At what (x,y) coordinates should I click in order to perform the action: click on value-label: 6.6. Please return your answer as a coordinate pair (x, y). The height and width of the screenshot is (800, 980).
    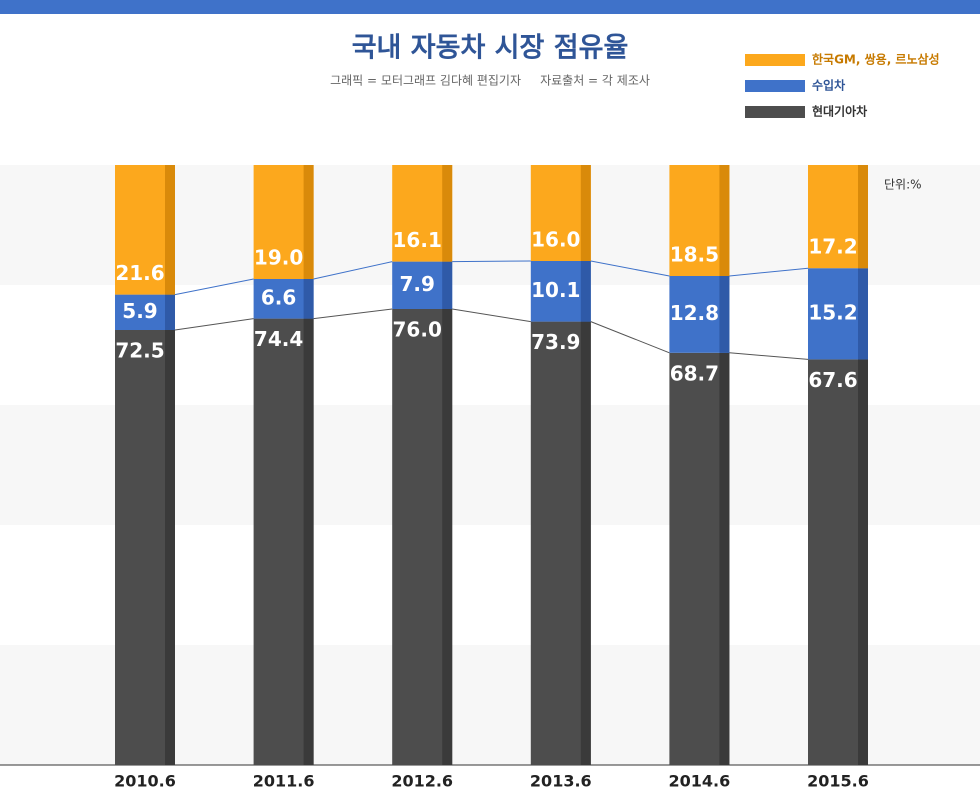
    Looking at the image, I should click on (278, 297).